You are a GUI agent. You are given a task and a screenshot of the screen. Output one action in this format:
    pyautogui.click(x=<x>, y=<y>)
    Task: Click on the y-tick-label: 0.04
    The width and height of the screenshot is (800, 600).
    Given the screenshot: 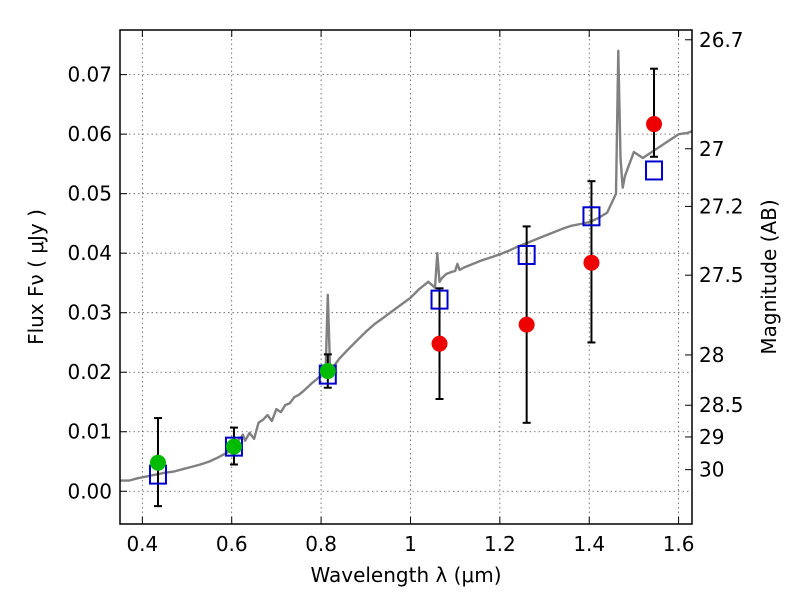 What is the action you would take?
    pyautogui.click(x=89, y=253)
    